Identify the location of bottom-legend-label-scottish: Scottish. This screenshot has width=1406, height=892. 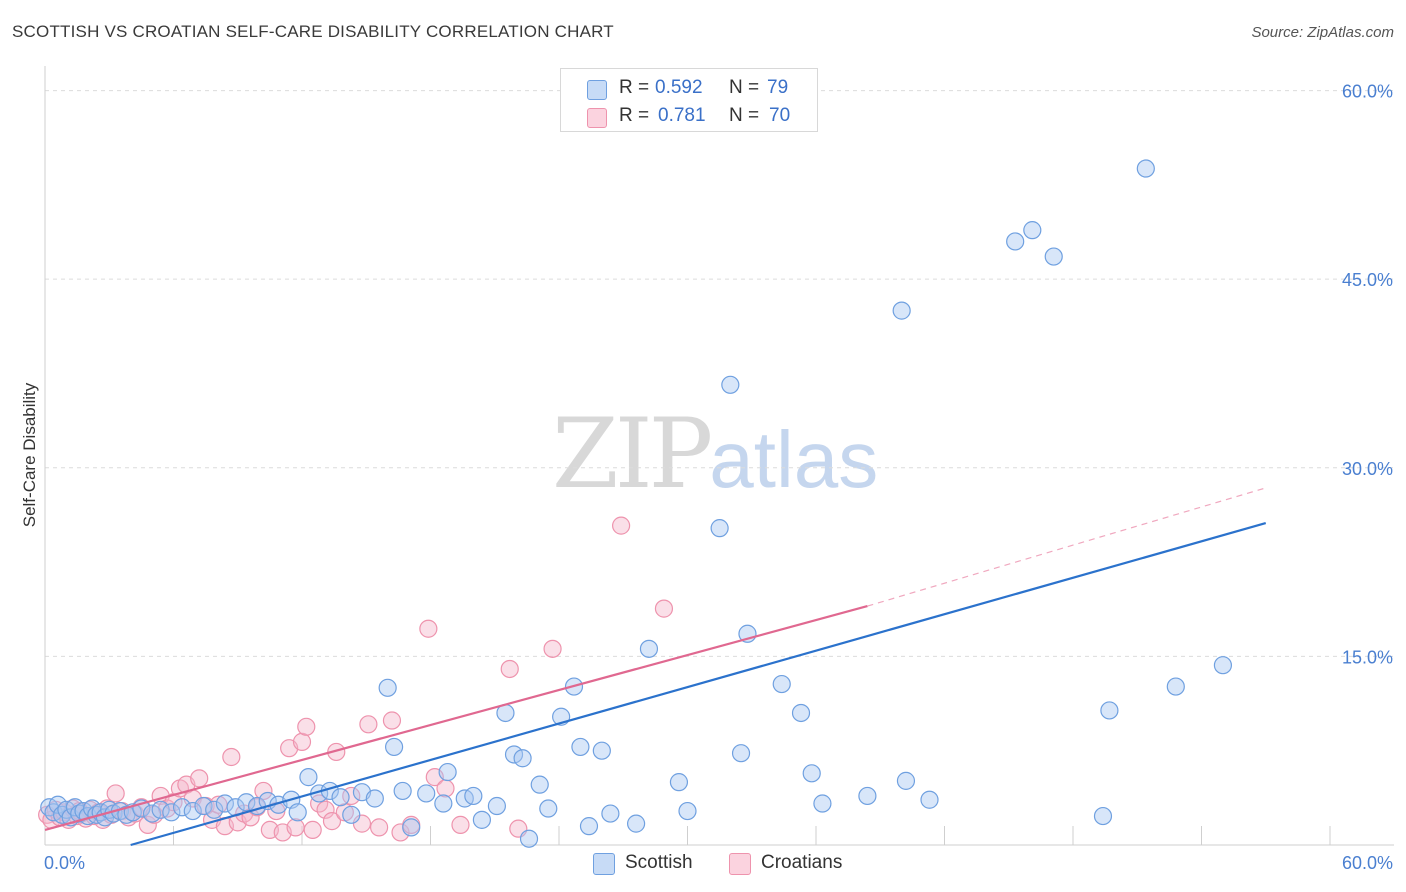
(659, 862).